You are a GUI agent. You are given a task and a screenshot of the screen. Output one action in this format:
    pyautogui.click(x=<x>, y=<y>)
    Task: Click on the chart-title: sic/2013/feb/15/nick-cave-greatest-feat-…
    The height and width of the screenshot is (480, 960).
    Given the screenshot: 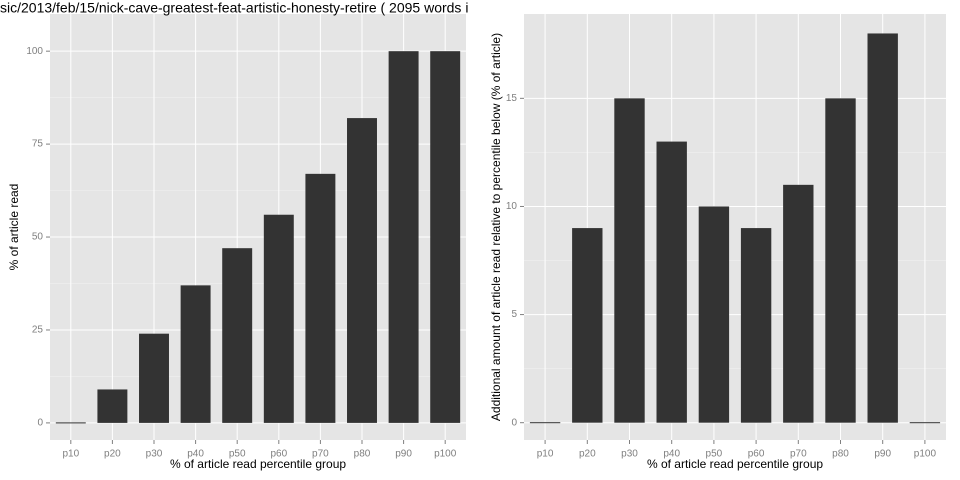 What is the action you would take?
    pyautogui.click(x=234, y=8)
    